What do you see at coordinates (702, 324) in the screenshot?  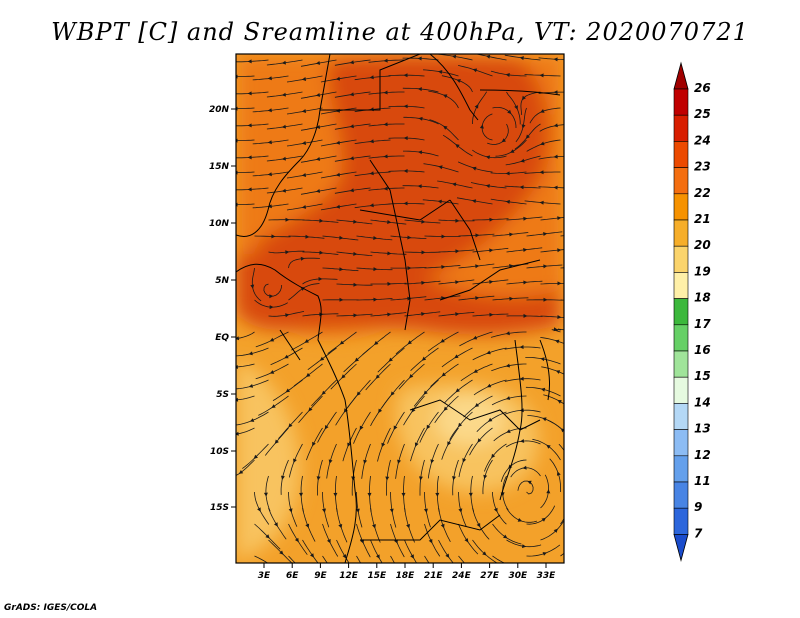 I see `colorbar-label: 17` at bounding box center [702, 324].